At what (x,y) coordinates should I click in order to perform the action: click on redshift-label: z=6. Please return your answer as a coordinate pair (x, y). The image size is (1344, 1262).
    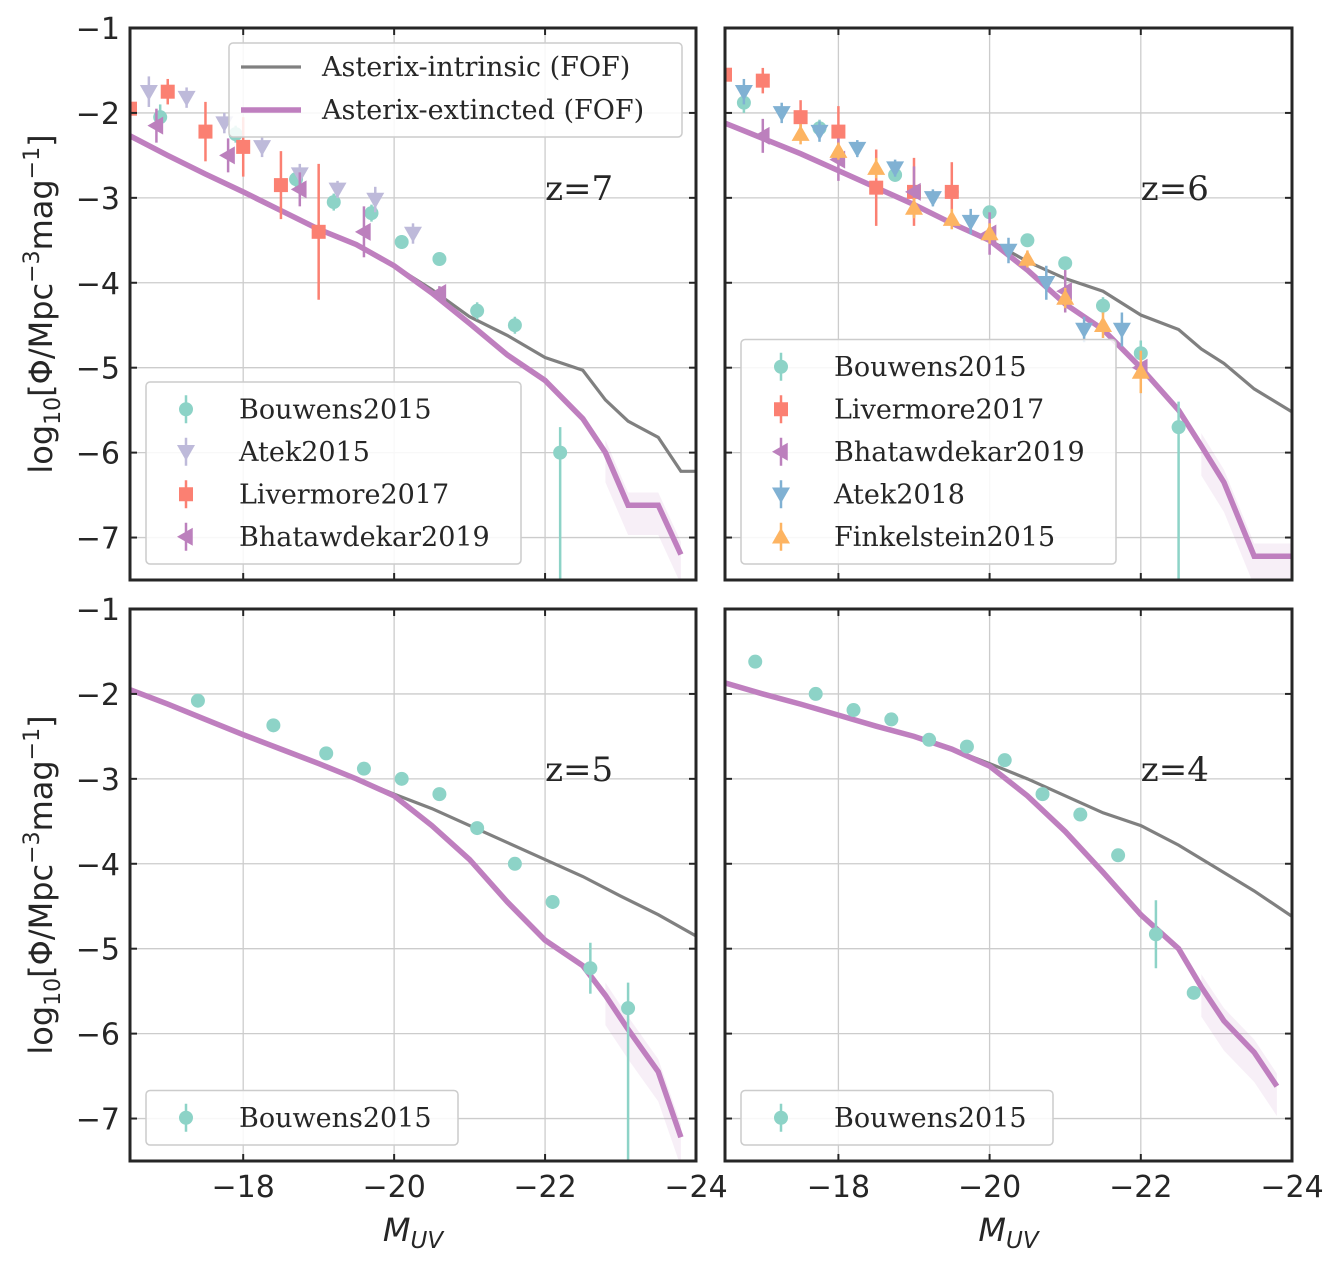
    Looking at the image, I should click on (1175, 189).